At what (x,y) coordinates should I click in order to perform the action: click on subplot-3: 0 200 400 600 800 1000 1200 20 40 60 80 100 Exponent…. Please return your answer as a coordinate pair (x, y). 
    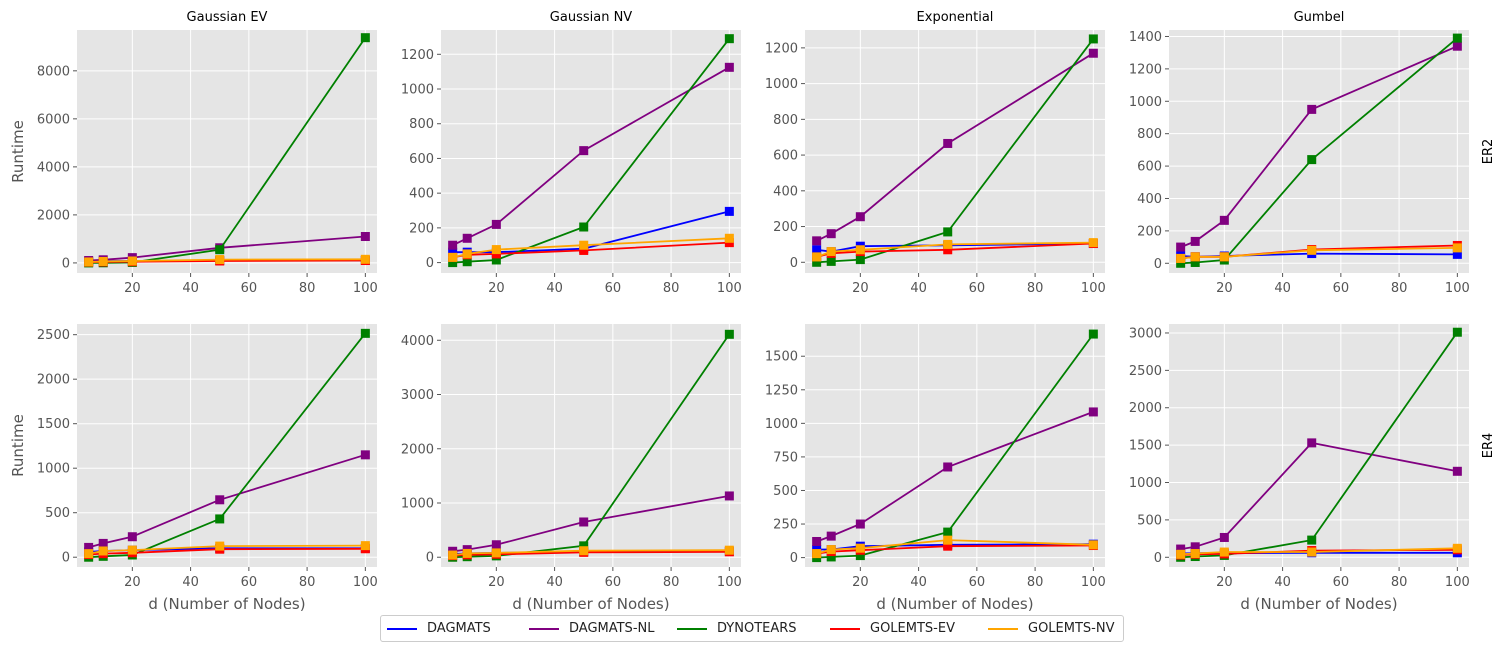
    Looking at the image, I should click on (935, 153).